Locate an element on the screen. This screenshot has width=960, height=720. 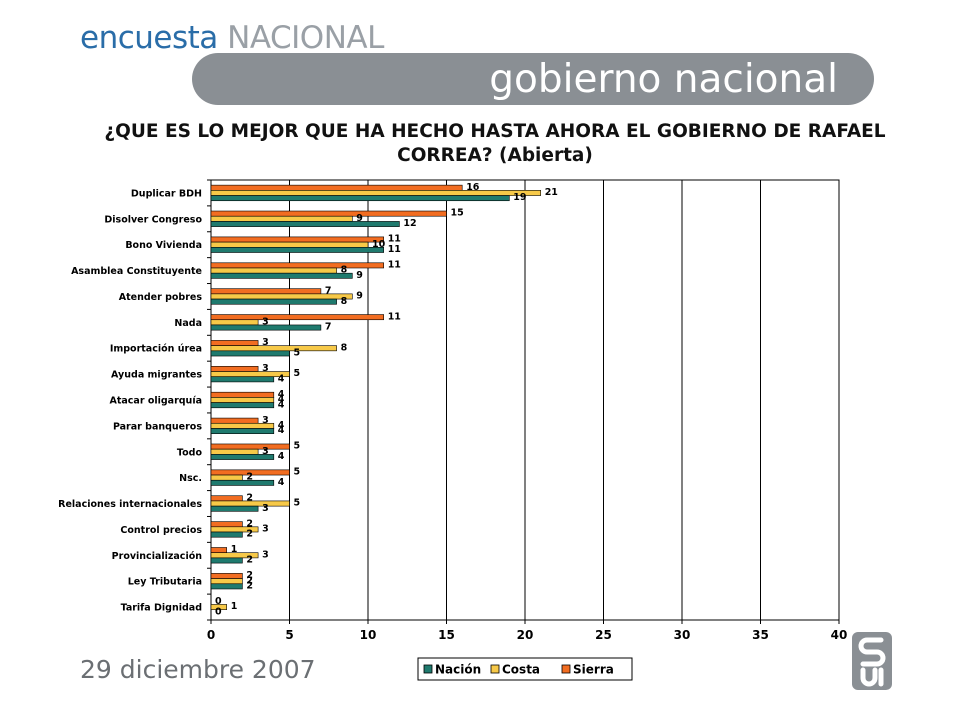
data-label: 0 is located at coordinates (218, 601).